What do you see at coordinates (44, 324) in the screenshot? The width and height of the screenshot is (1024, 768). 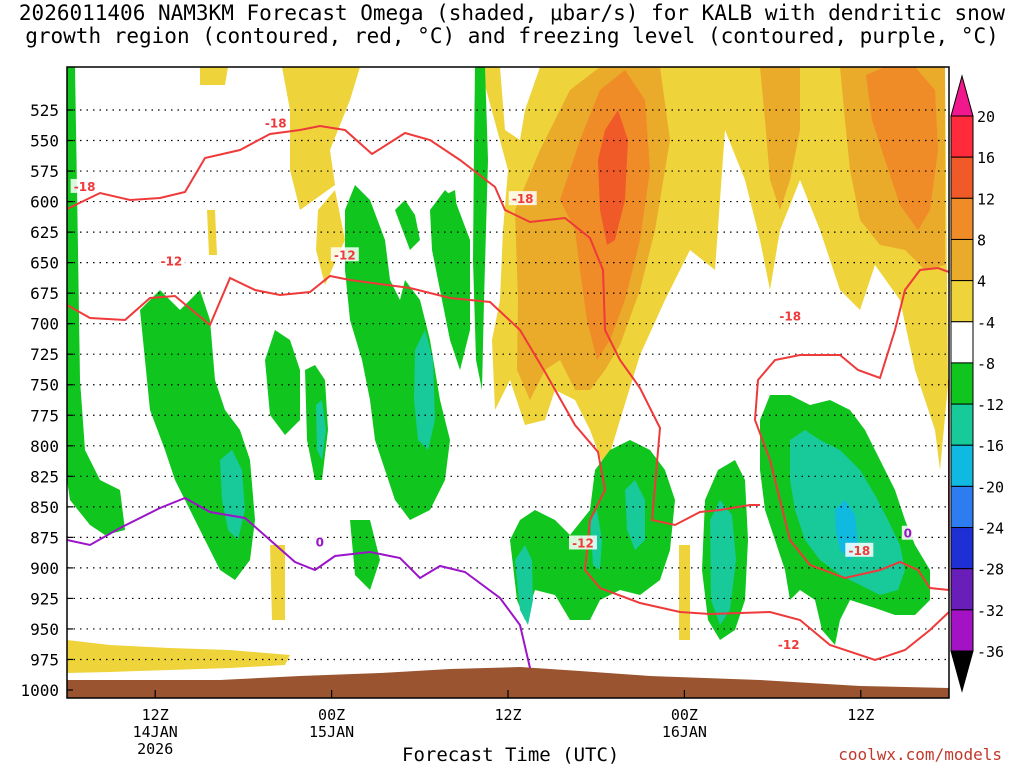 I see `y-tick-label-700: 700` at bounding box center [44, 324].